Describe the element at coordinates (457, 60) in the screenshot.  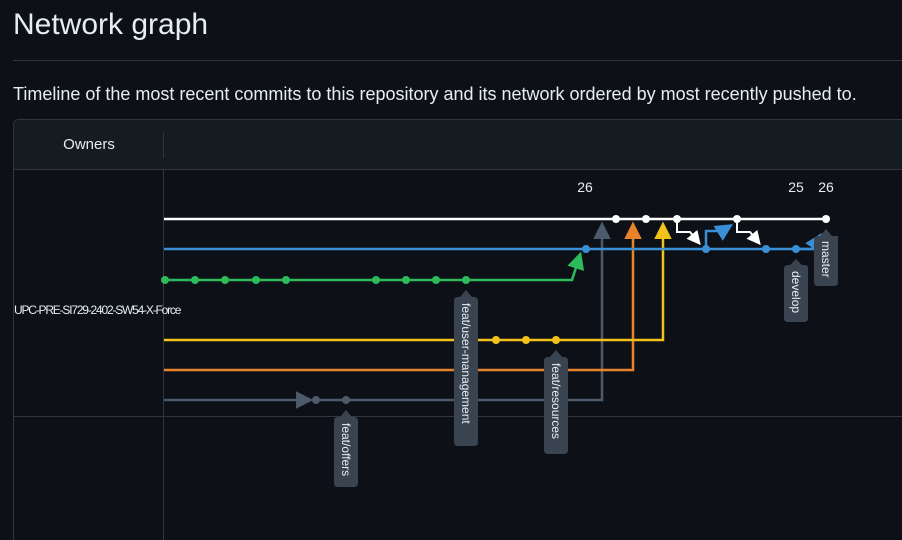
I see `title-divider` at that location.